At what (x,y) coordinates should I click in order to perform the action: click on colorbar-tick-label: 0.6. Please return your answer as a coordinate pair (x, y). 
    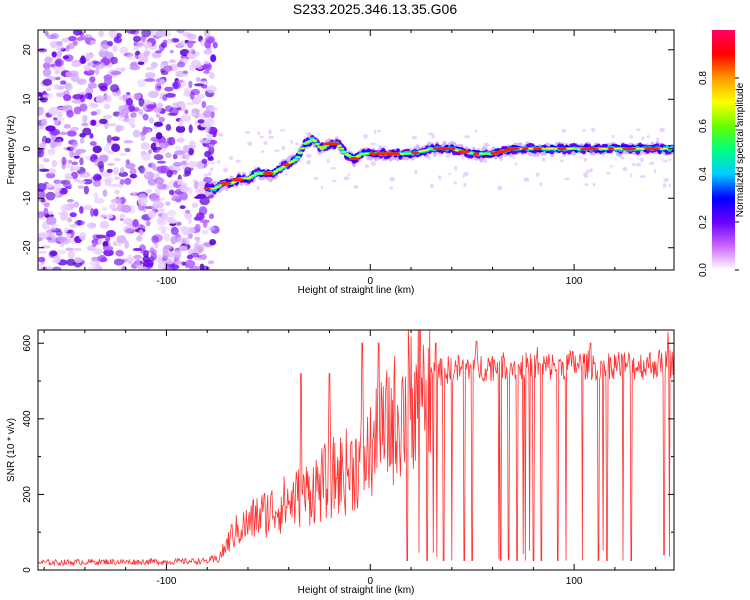
    Looking at the image, I should click on (703, 126).